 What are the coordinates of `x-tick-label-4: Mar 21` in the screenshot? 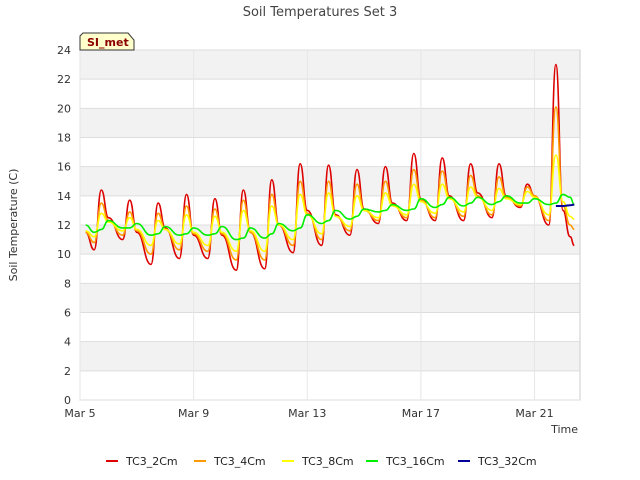 It's located at (534, 413).